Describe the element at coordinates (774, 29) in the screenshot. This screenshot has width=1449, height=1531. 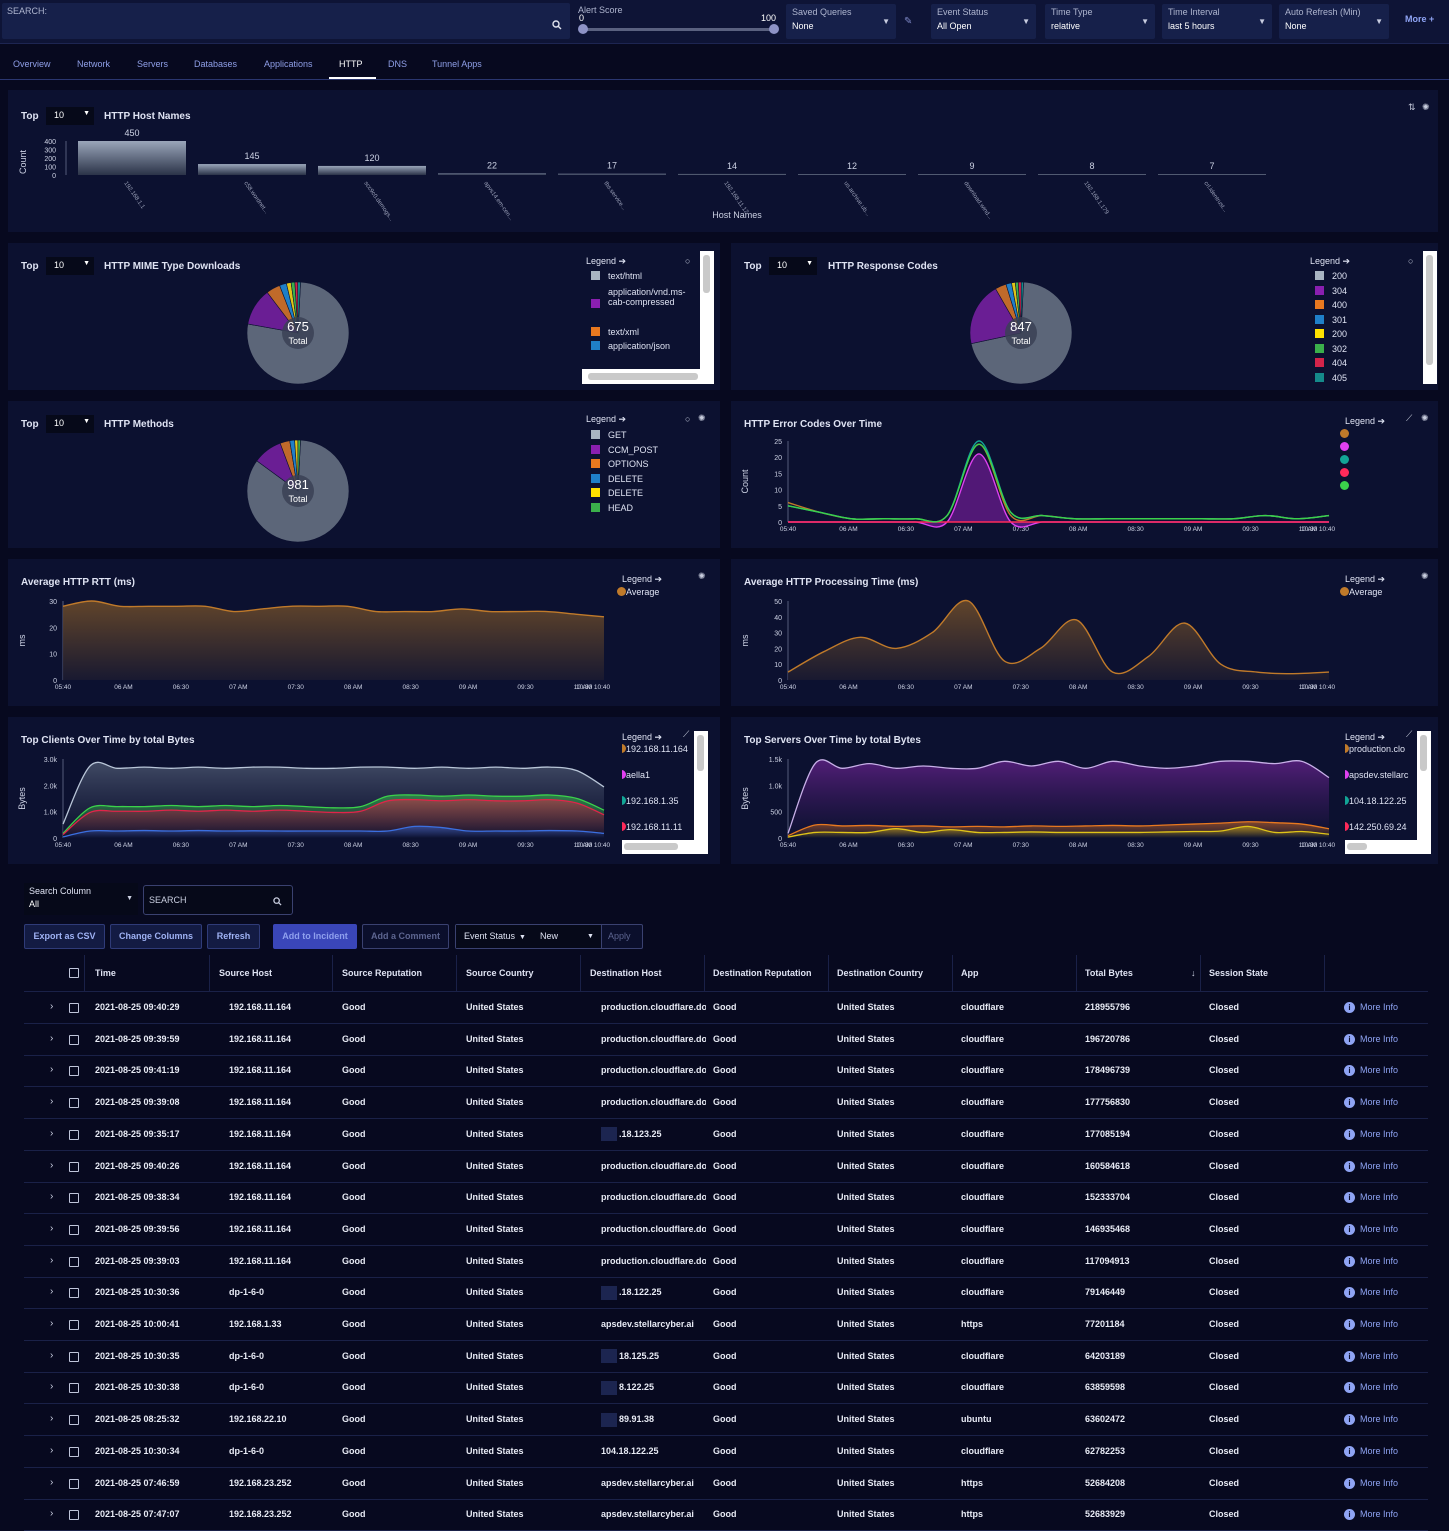
I see `slider-handle-max` at that location.